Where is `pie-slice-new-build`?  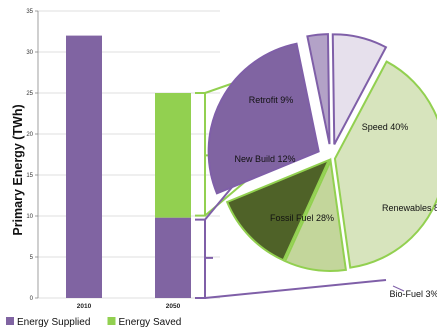
pie-slice-new-build is located at coordinates (278, 210).